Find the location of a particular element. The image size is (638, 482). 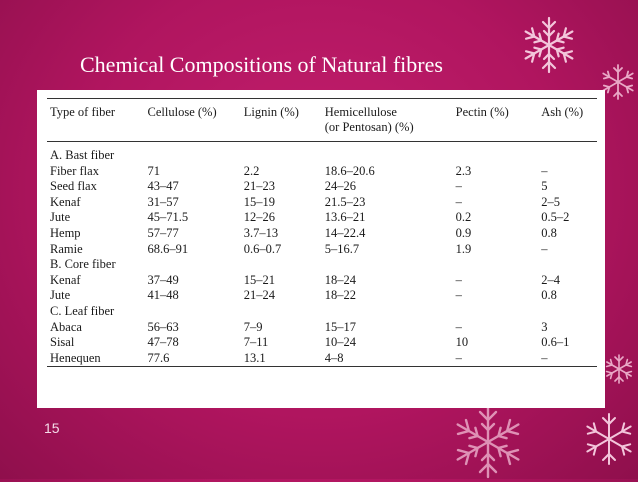

table-row: Jute 45–71.5 12–26 13.6–21 0.2 0.5–2 is located at coordinates (322, 218).